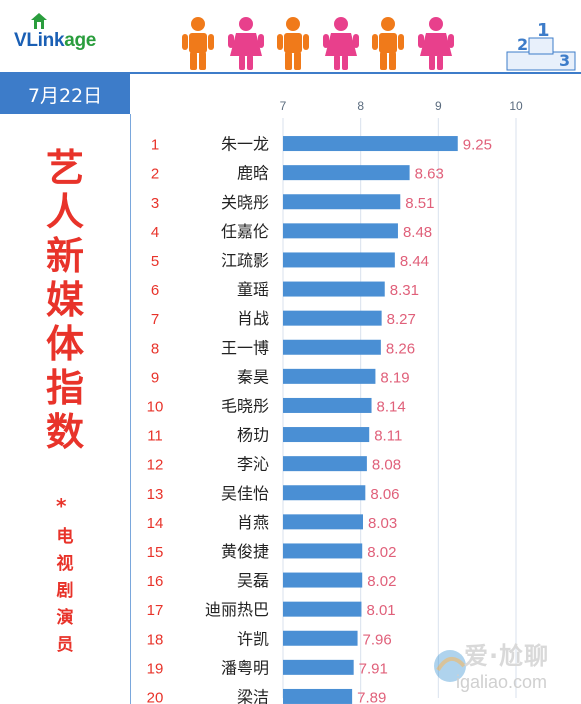 Image resolution: width=581 pixels, height=704 pixels. I want to click on rank-label: 16, so click(155, 581).